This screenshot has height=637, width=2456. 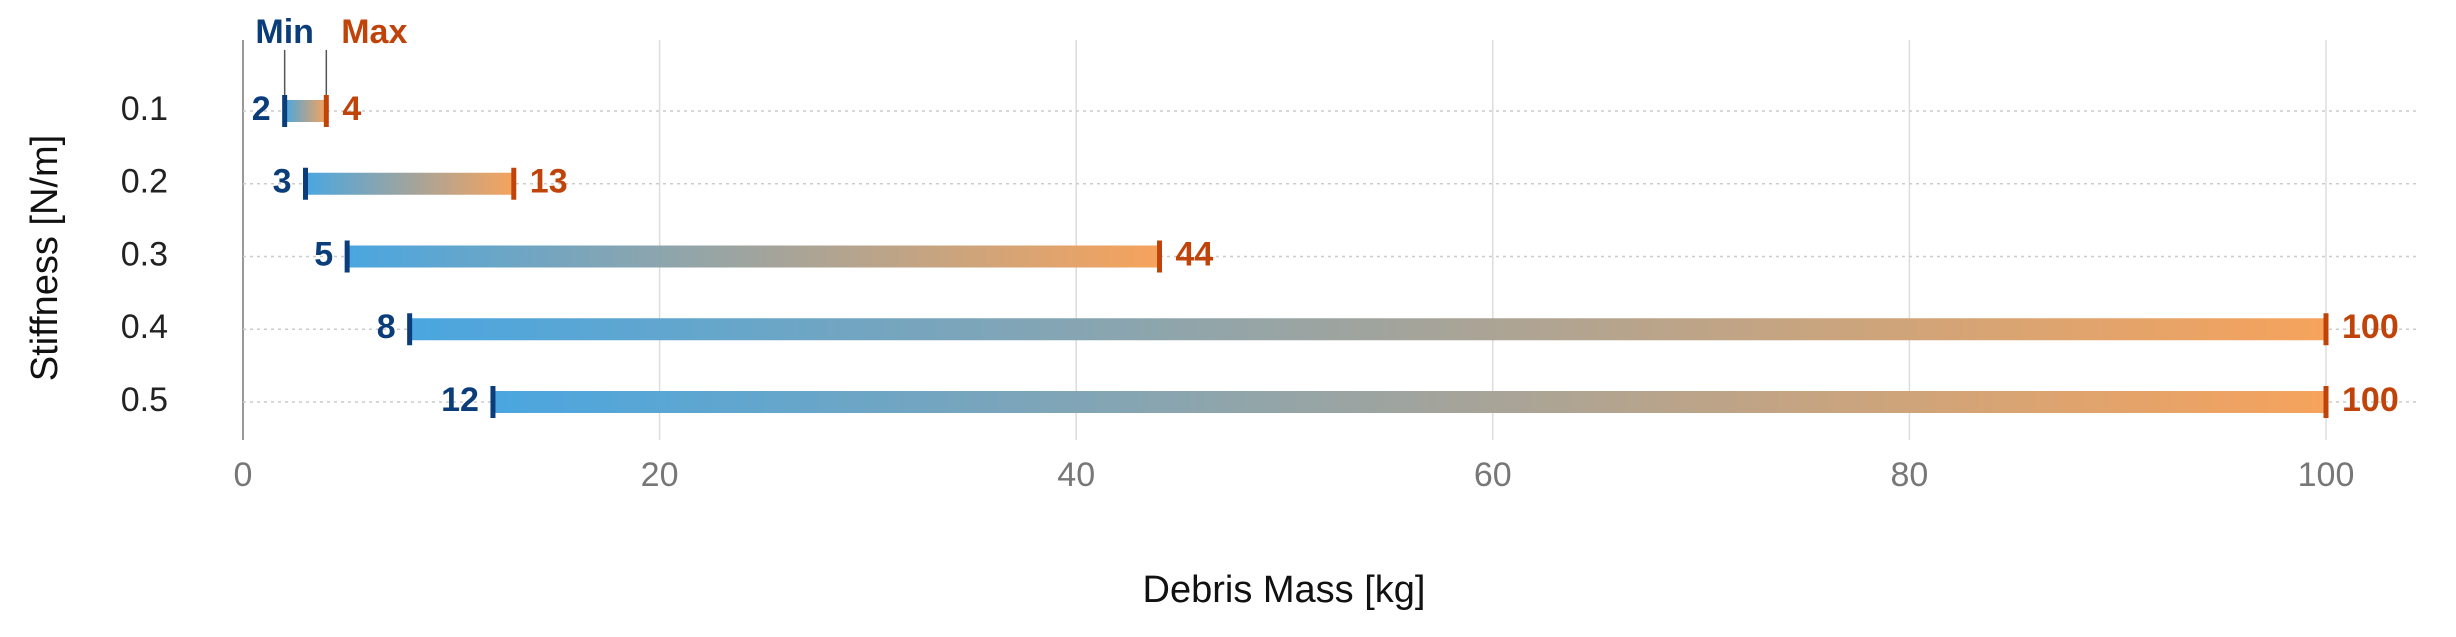 What do you see at coordinates (261, 109) in the screenshot?
I see `min-label: 2` at bounding box center [261, 109].